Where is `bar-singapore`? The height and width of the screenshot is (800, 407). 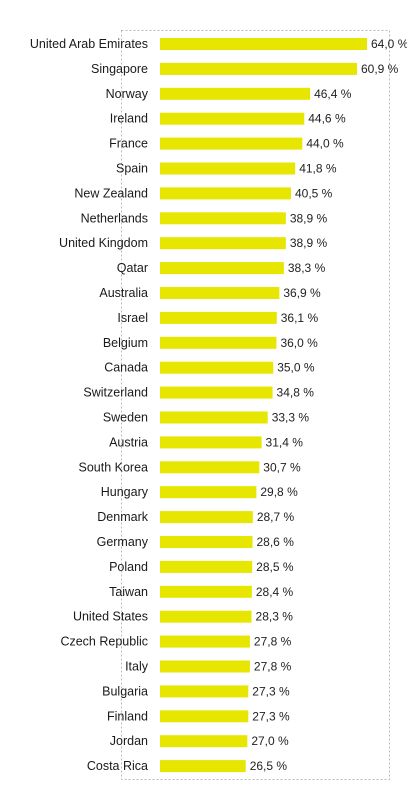 bar-singapore is located at coordinates (258, 68).